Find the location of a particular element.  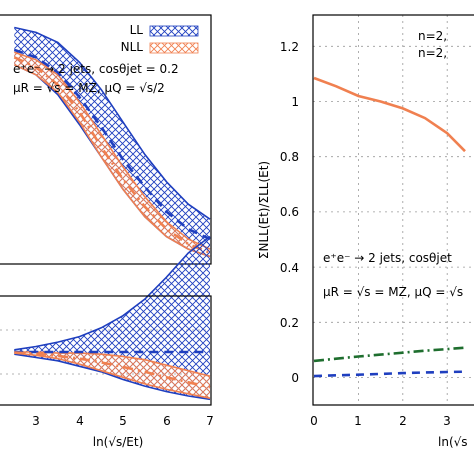

ll-band-lower-edge is located at coordinates (112, 377).